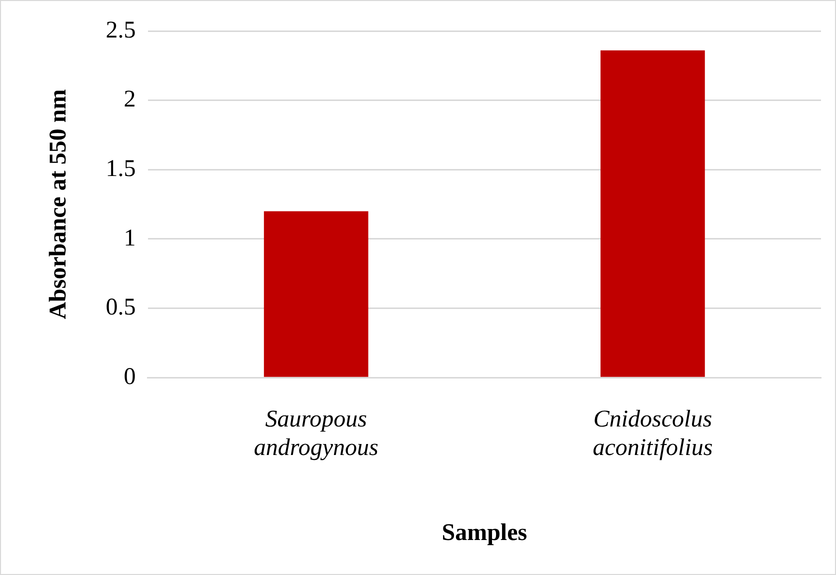 The width and height of the screenshot is (836, 575). I want to click on y-tick-label: 0.5, so click(121, 307).